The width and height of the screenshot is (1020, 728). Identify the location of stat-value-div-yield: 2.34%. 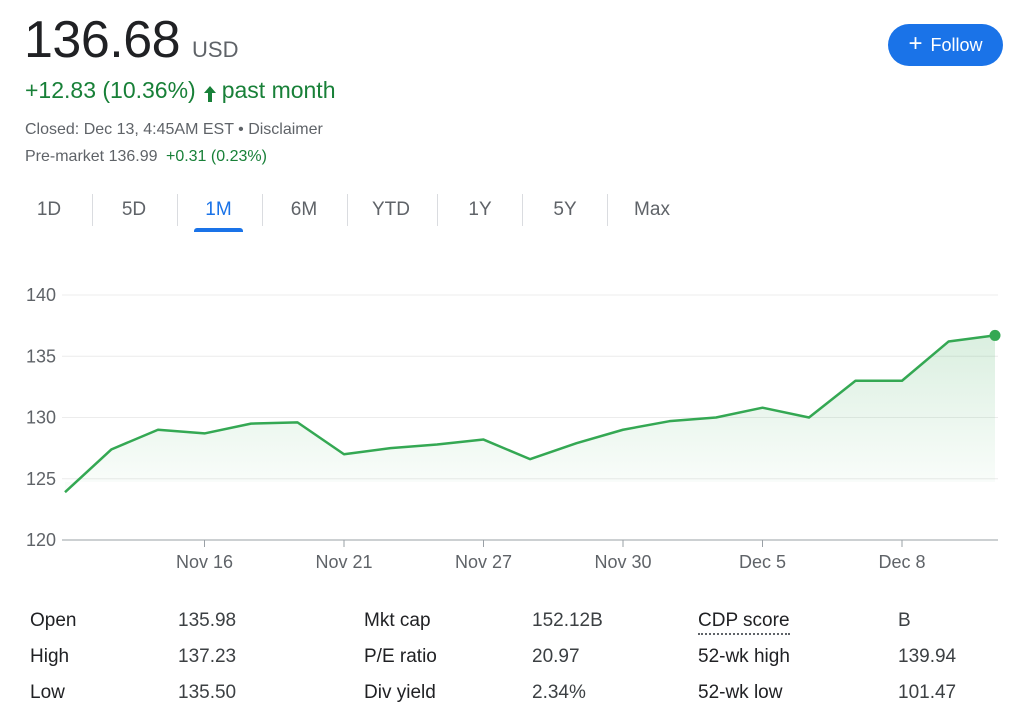
(559, 692).